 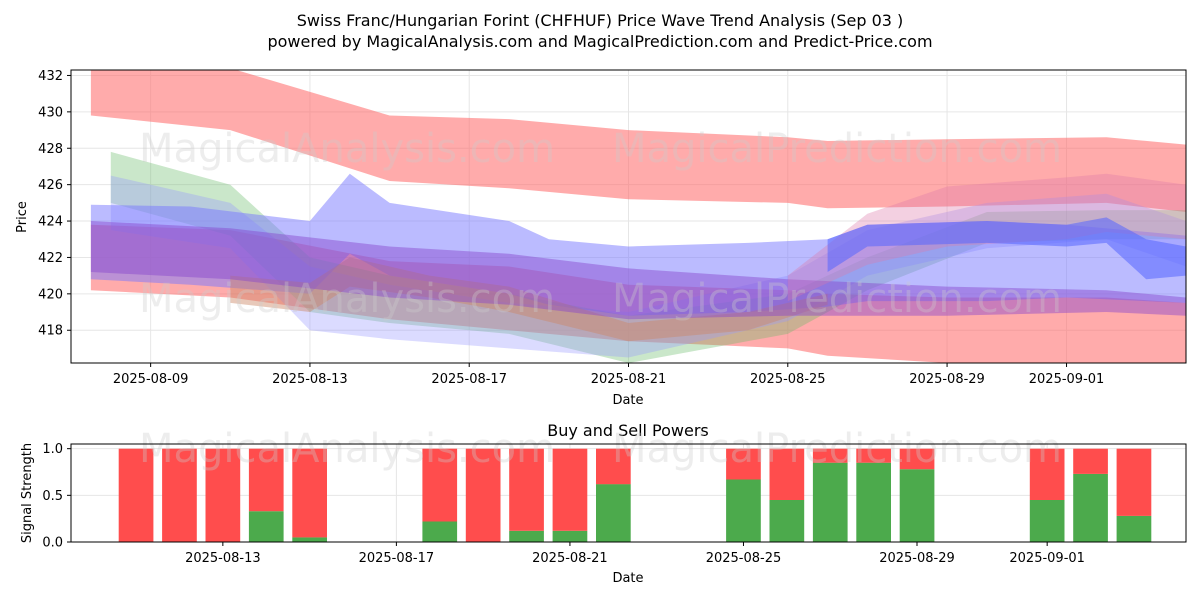 What do you see at coordinates (54, 204) in the screenshot?
I see `price-y-ticks: 418 420 422 424 426 428 430 432` at bounding box center [54, 204].